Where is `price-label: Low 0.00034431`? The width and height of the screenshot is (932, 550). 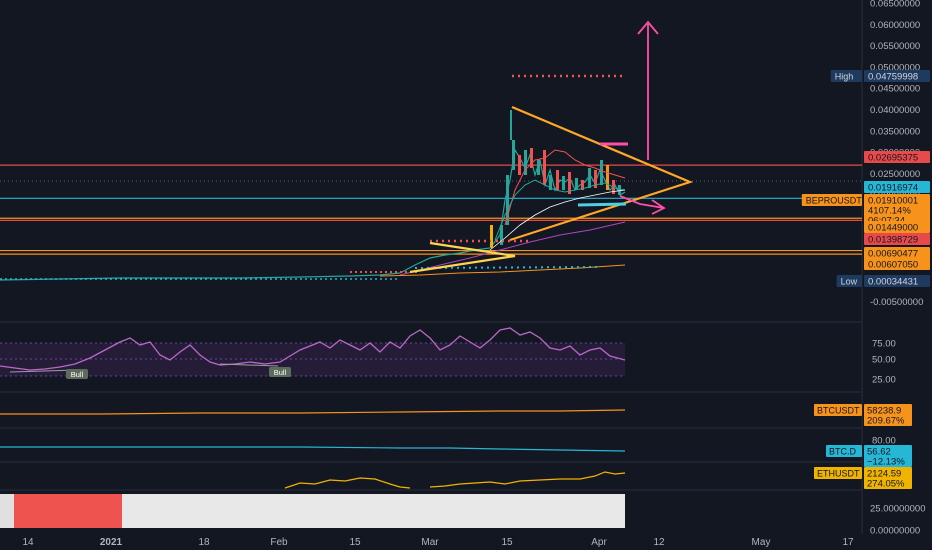
price-label: Low 0.00034431 is located at coordinates (883, 281).